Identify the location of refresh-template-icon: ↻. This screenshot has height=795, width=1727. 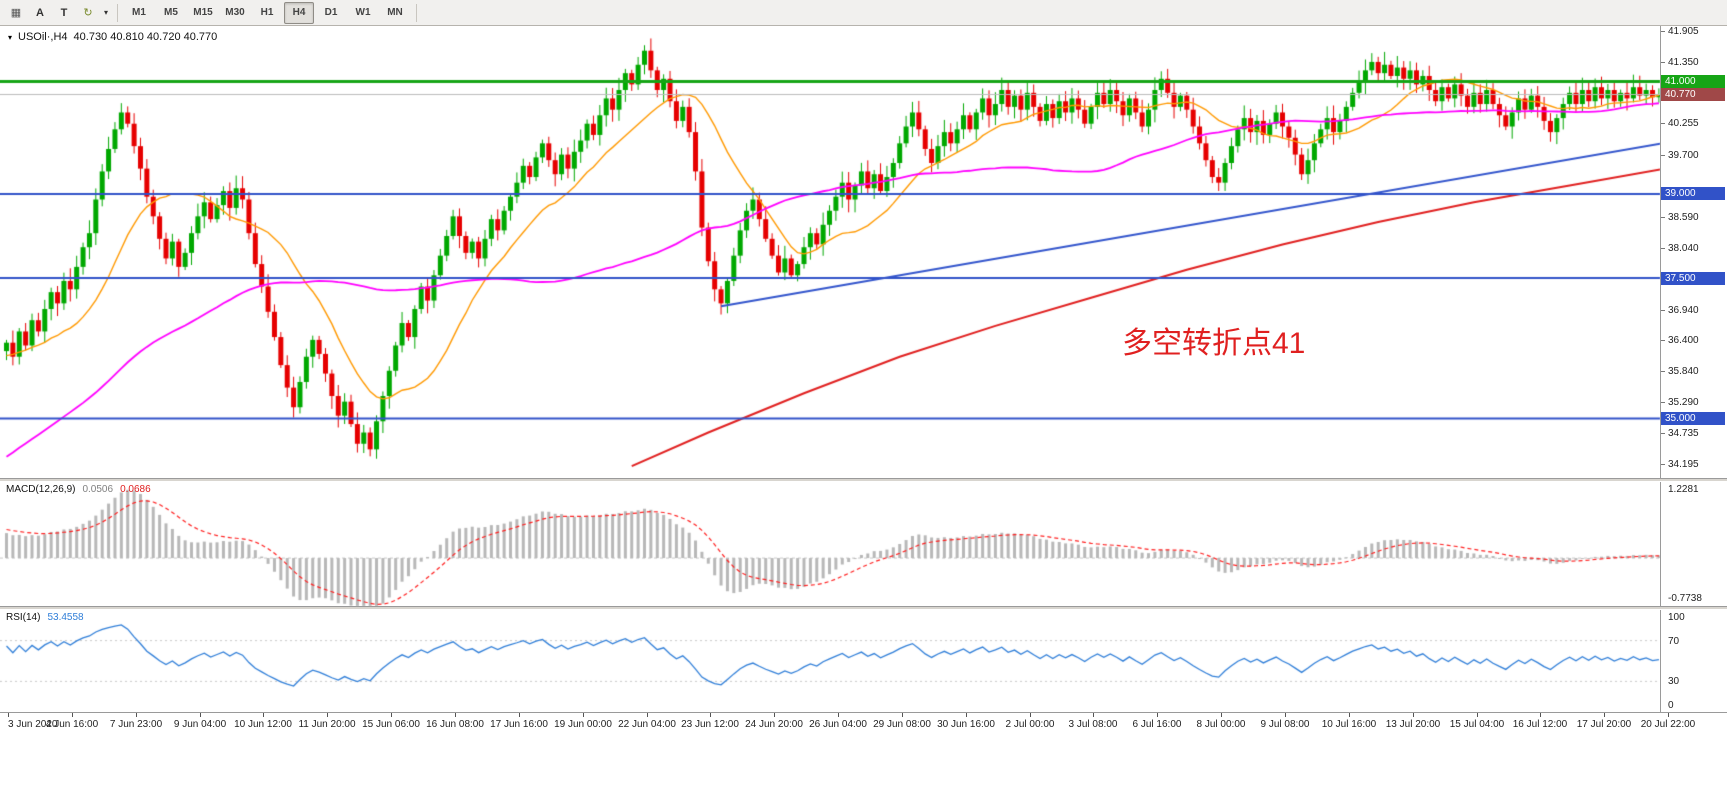
(88, 13).